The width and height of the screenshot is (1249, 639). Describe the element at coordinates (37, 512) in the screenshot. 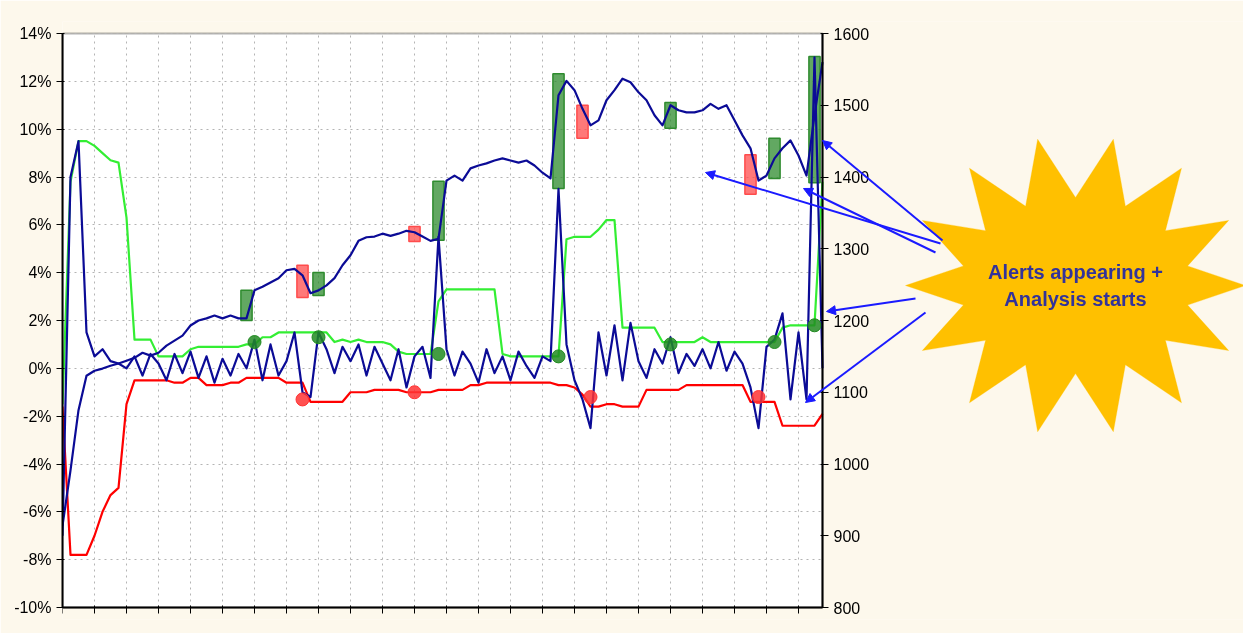

I see `y-tick-label: -6%` at that location.